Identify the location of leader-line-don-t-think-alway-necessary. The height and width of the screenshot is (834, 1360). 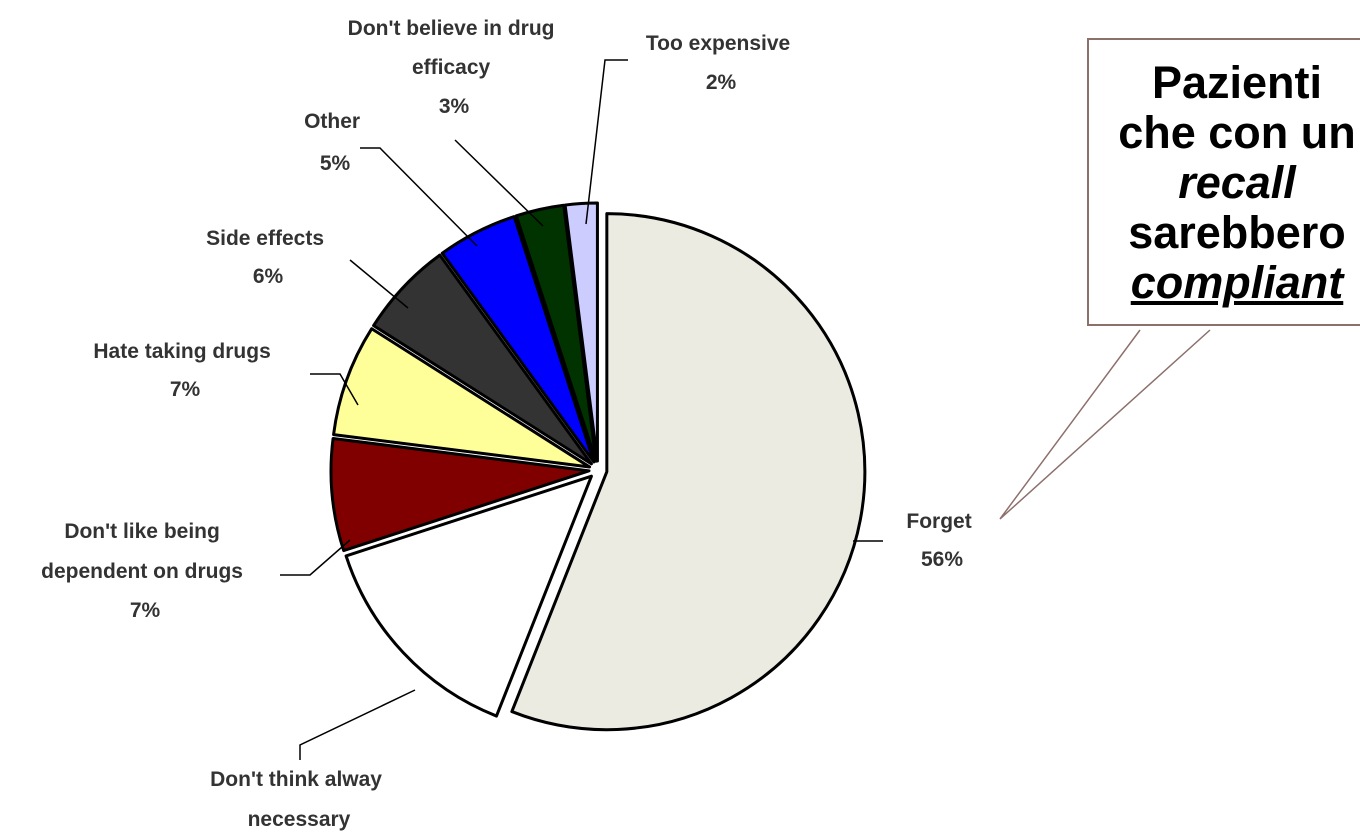
(357, 724).